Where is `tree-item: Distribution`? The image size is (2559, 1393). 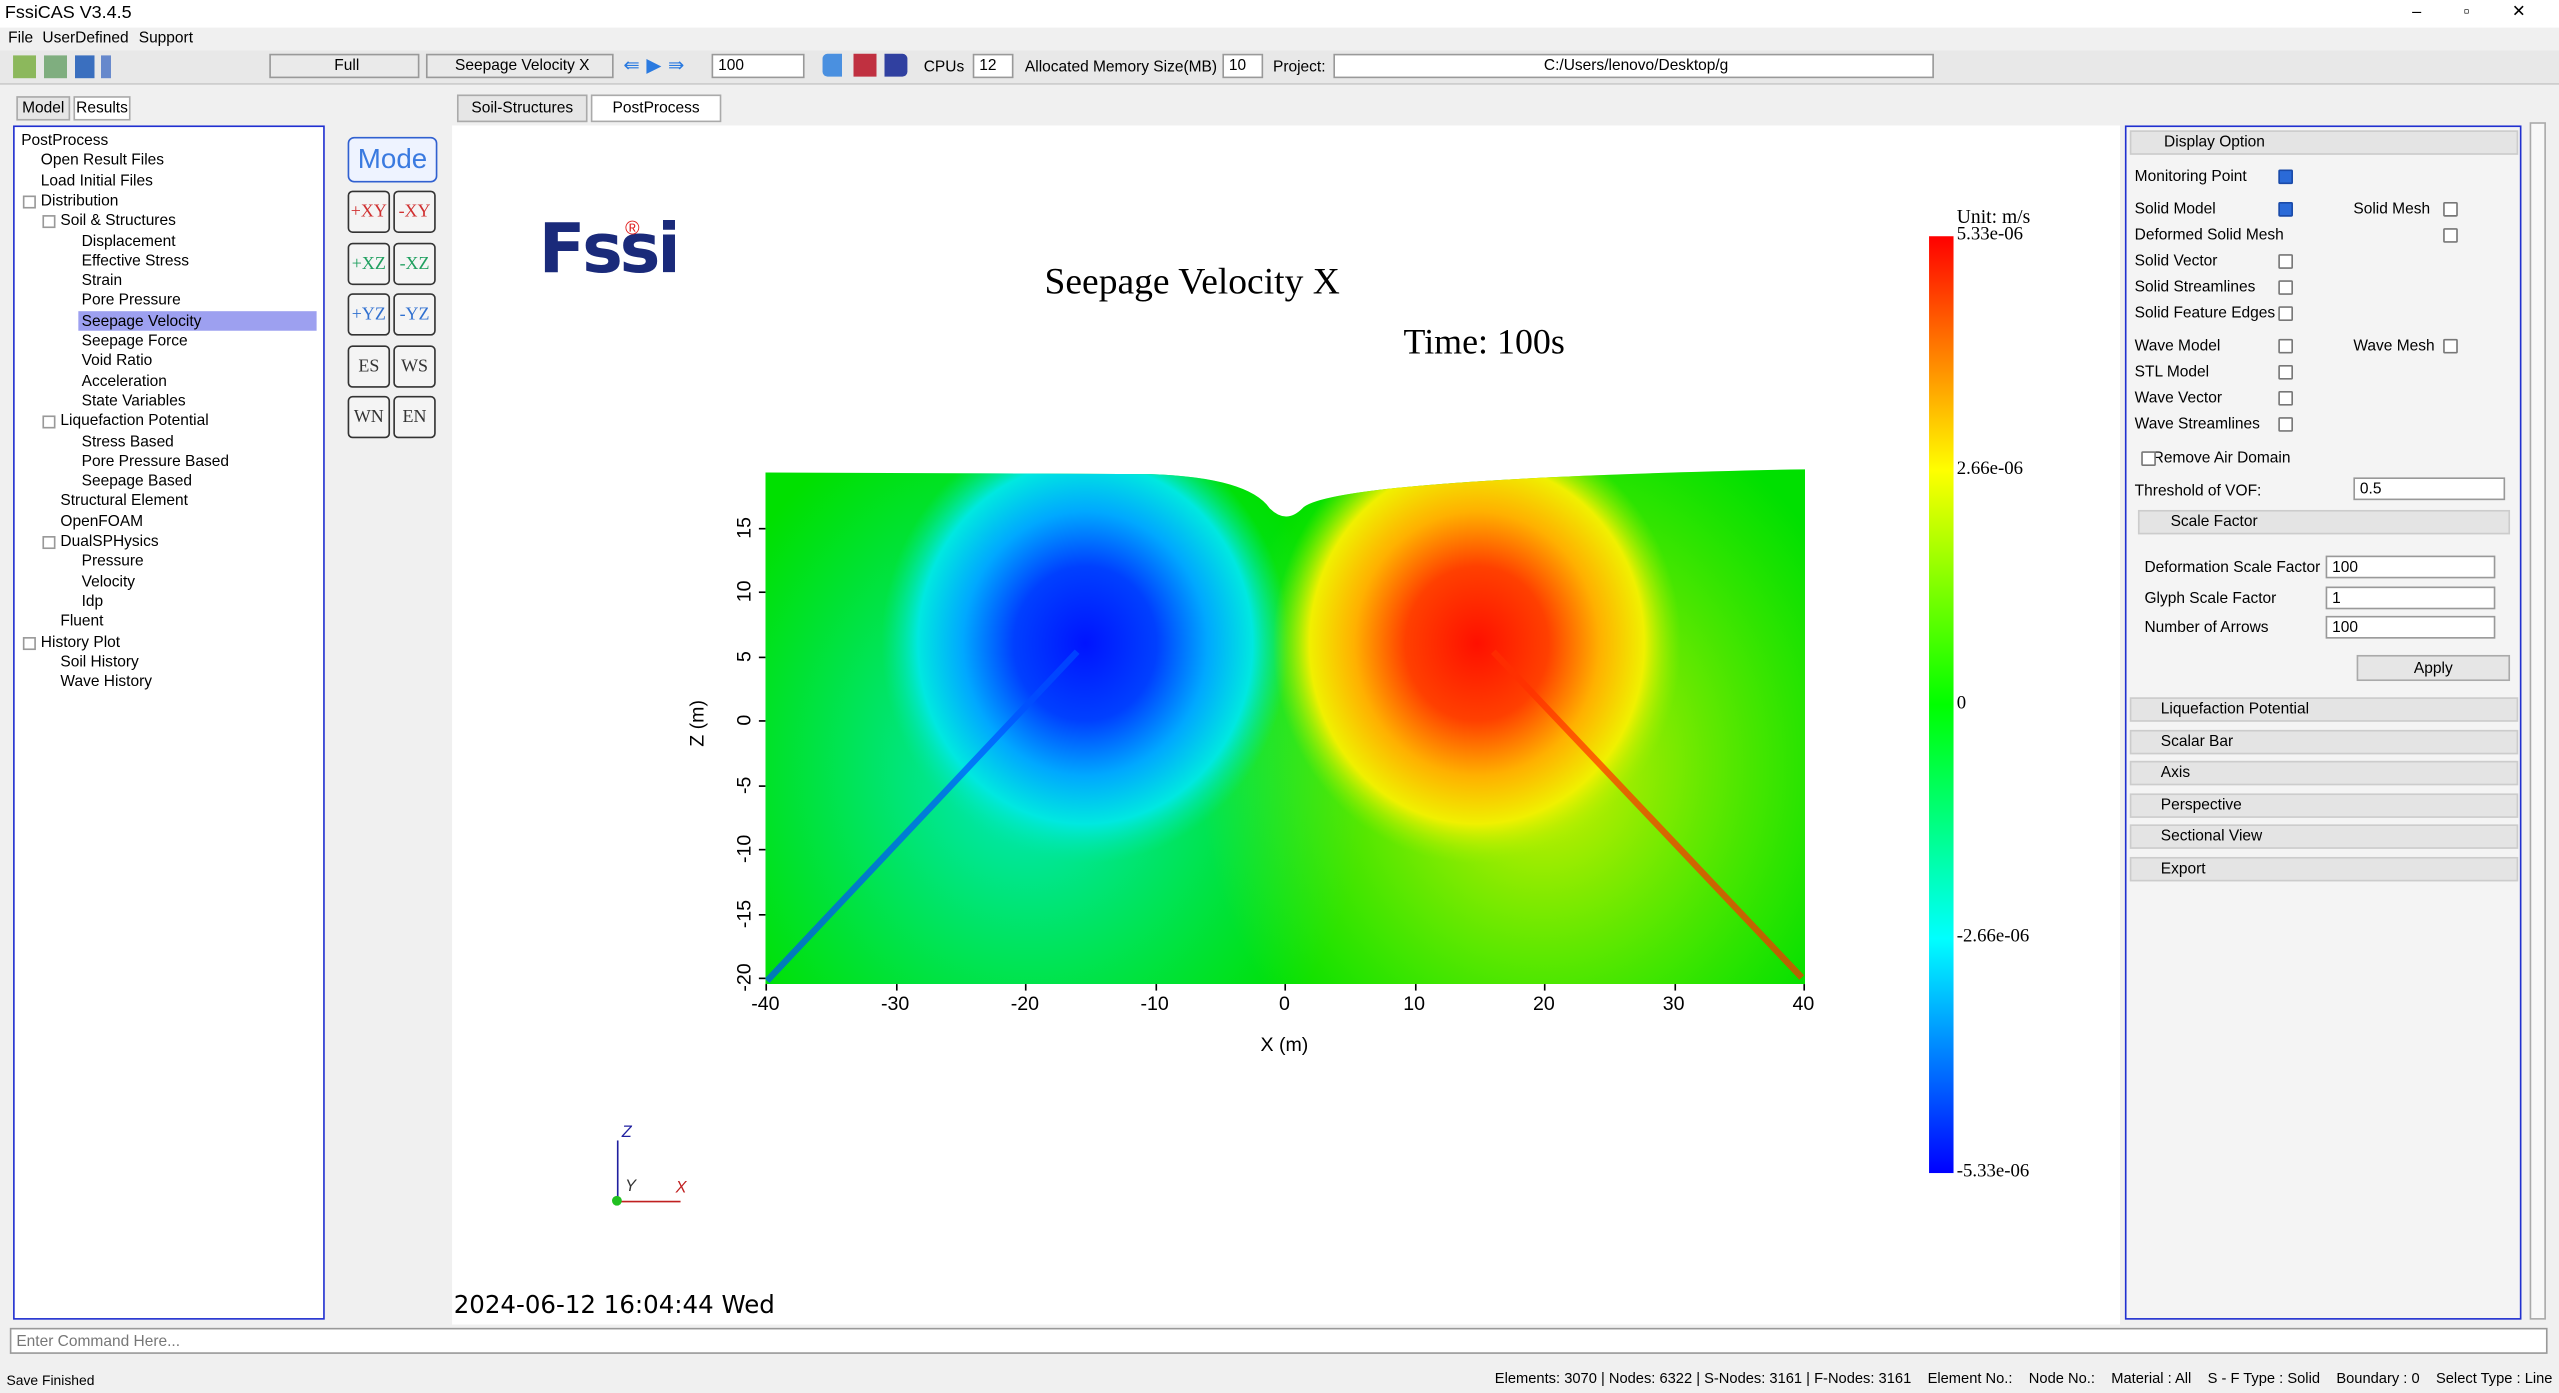
tree-item: Distribution is located at coordinates (79, 201).